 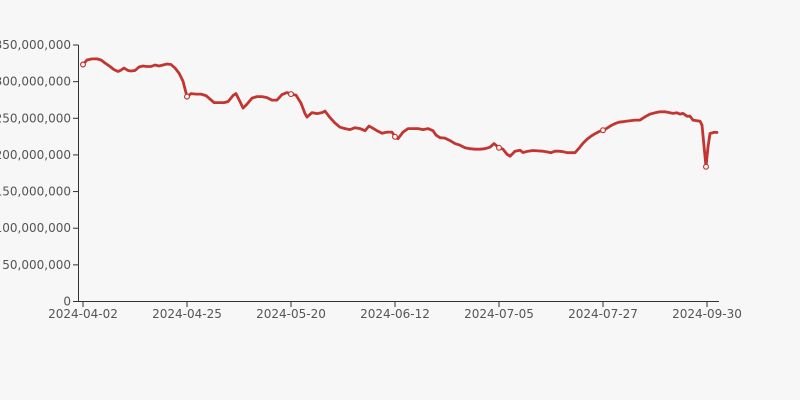 What do you see at coordinates (291, 314) in the screenshot?
I see `x-tick-label: 2024-05-20` at bounding box center [291, 314].